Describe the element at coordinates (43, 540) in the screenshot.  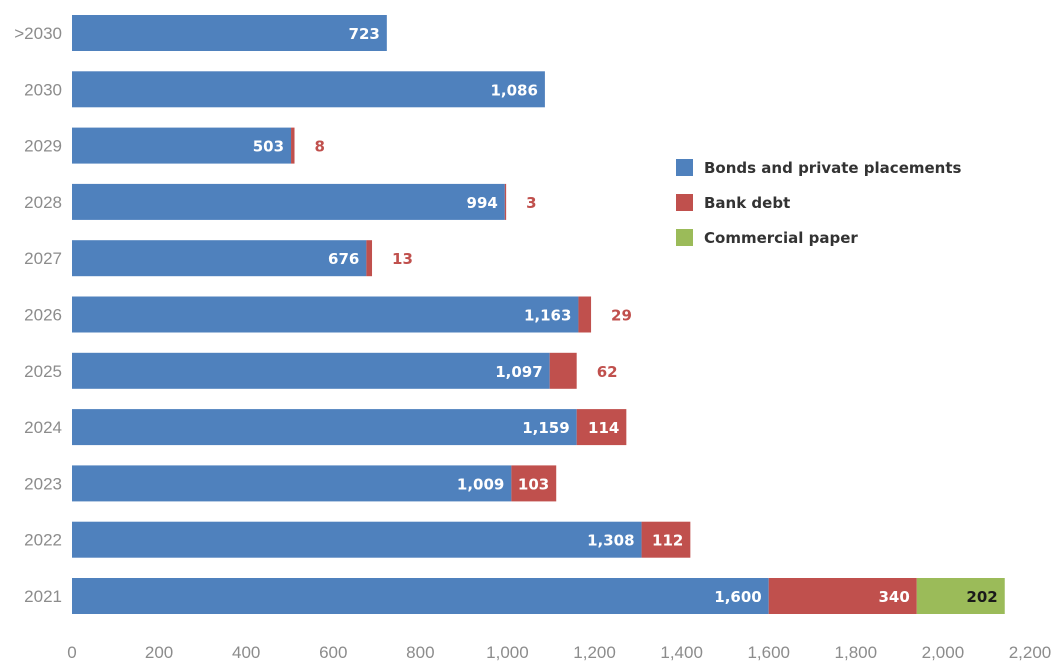
I see `category-label: 2022` at that location.